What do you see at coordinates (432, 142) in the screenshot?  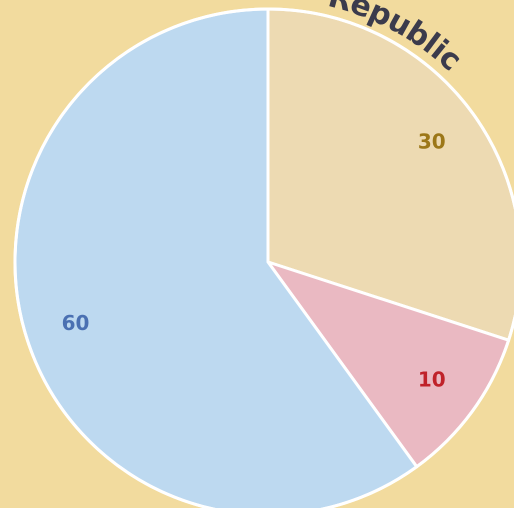 I see `slice-label: 30` at bounding box center [432, 142].